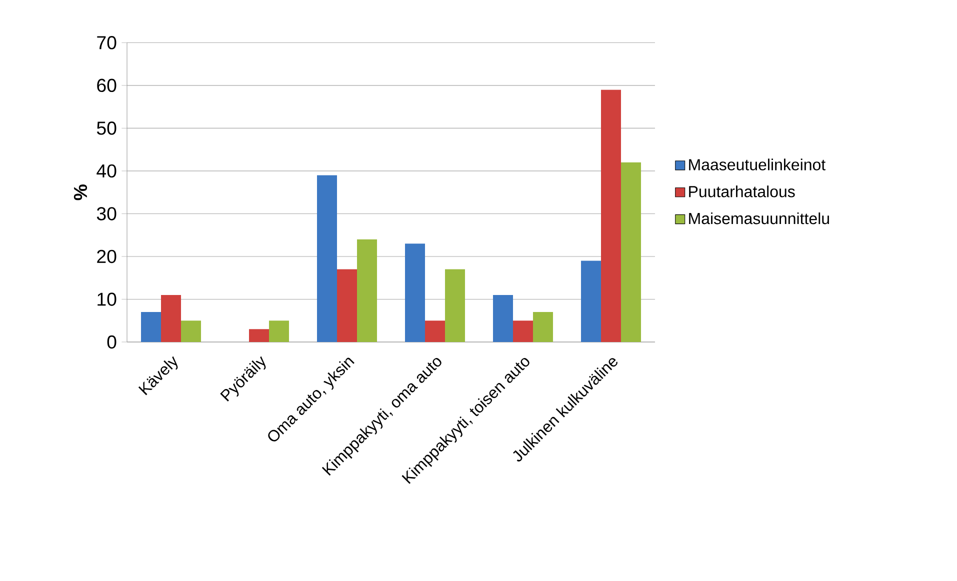 This screenshot has width=957, height=581. Describe the element at coordinates (111, 342) in the screenshot. I see `y-tick-label: 0` at that location.